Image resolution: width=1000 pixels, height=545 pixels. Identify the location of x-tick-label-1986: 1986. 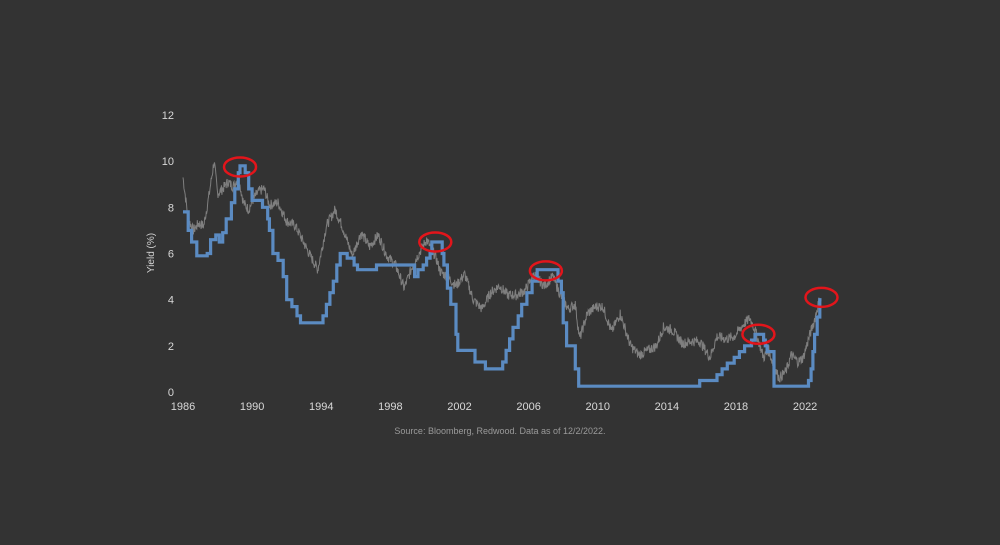
(183, 407).